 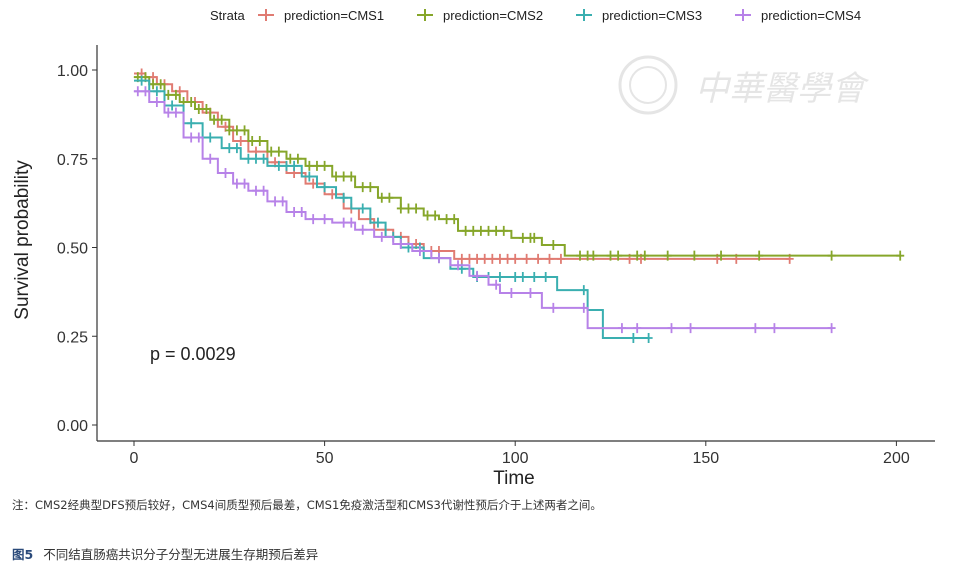 What do you see at coordinates (811, 15) in the screenshot?
I see `legend-label: prediction=CMS4` at bounding box center [811, 15].